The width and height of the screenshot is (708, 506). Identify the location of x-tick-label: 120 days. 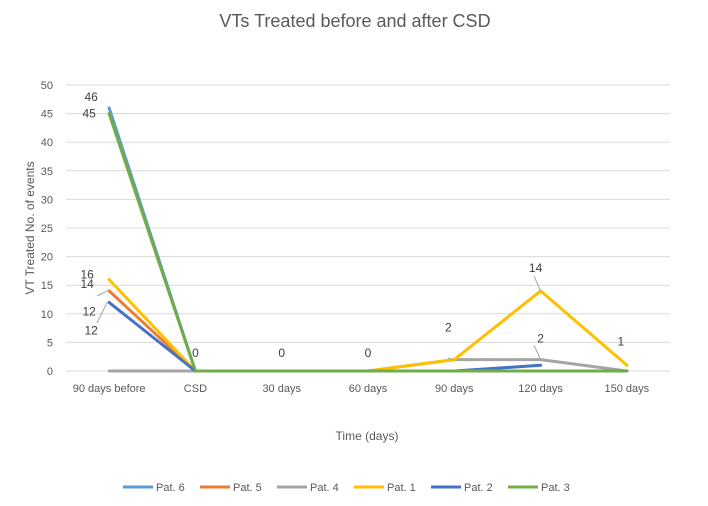
(540, 389).